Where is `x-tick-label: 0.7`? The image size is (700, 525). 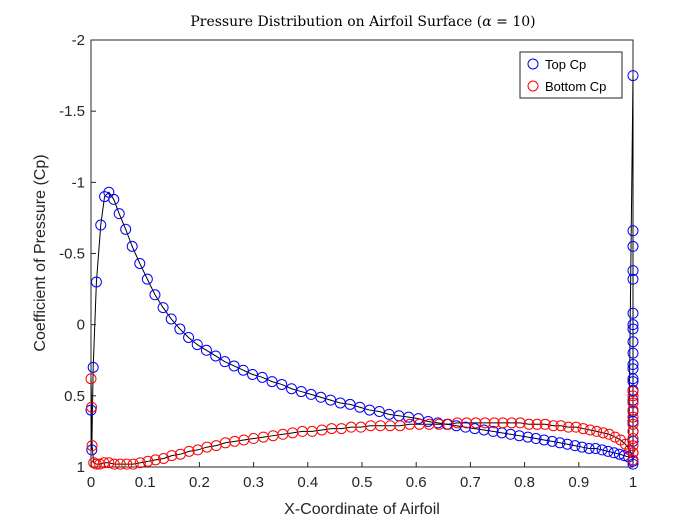 x-tick-label: 0.7 is located at coordinates (470, 482).